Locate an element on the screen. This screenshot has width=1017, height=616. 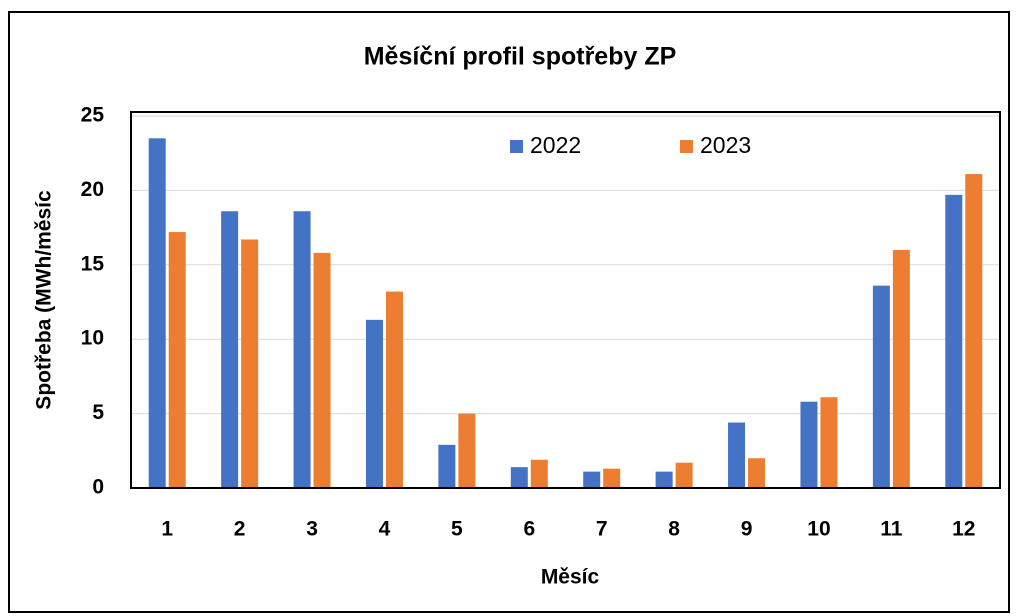
y-tick-label: 20 is located at coordinates (92, 189).